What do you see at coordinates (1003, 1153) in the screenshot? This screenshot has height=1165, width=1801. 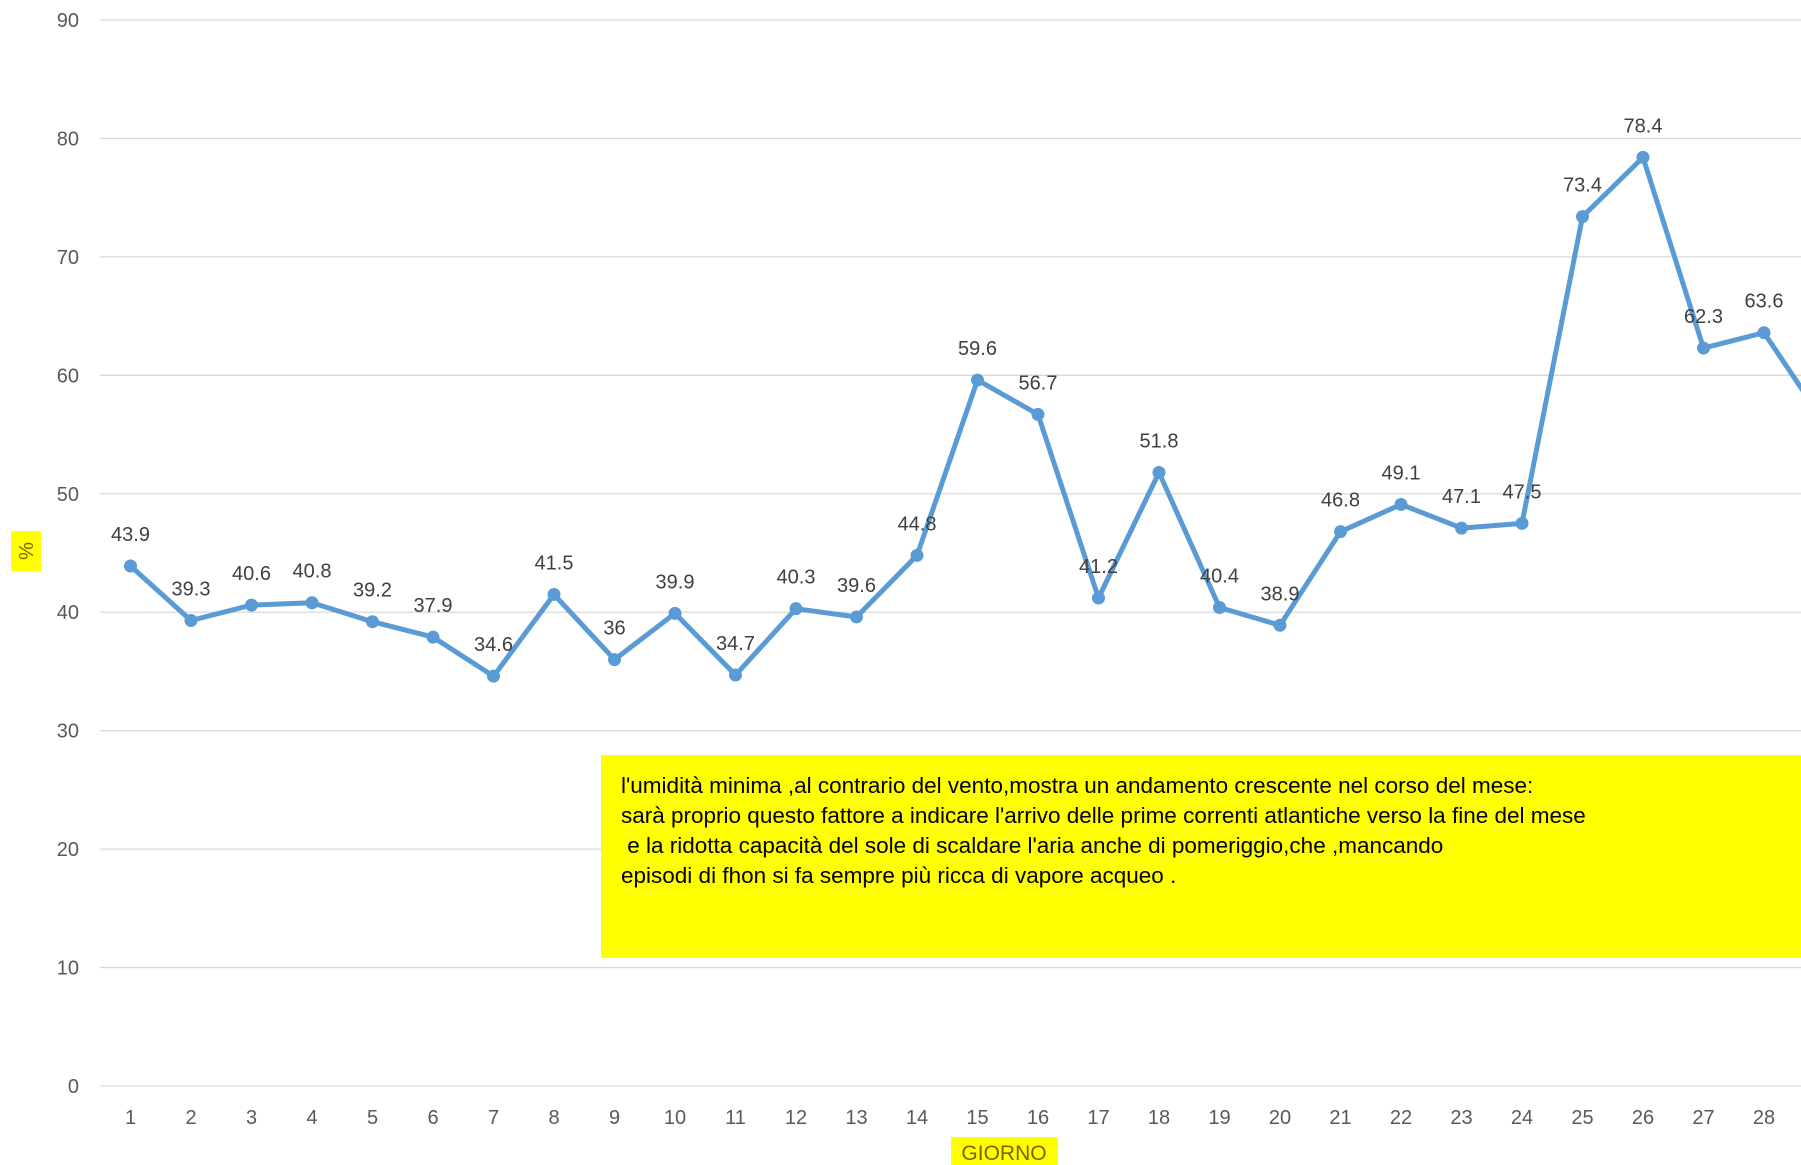 I see `x-axis-title-text: GIORNO` at bounding box center [1003, 1153].